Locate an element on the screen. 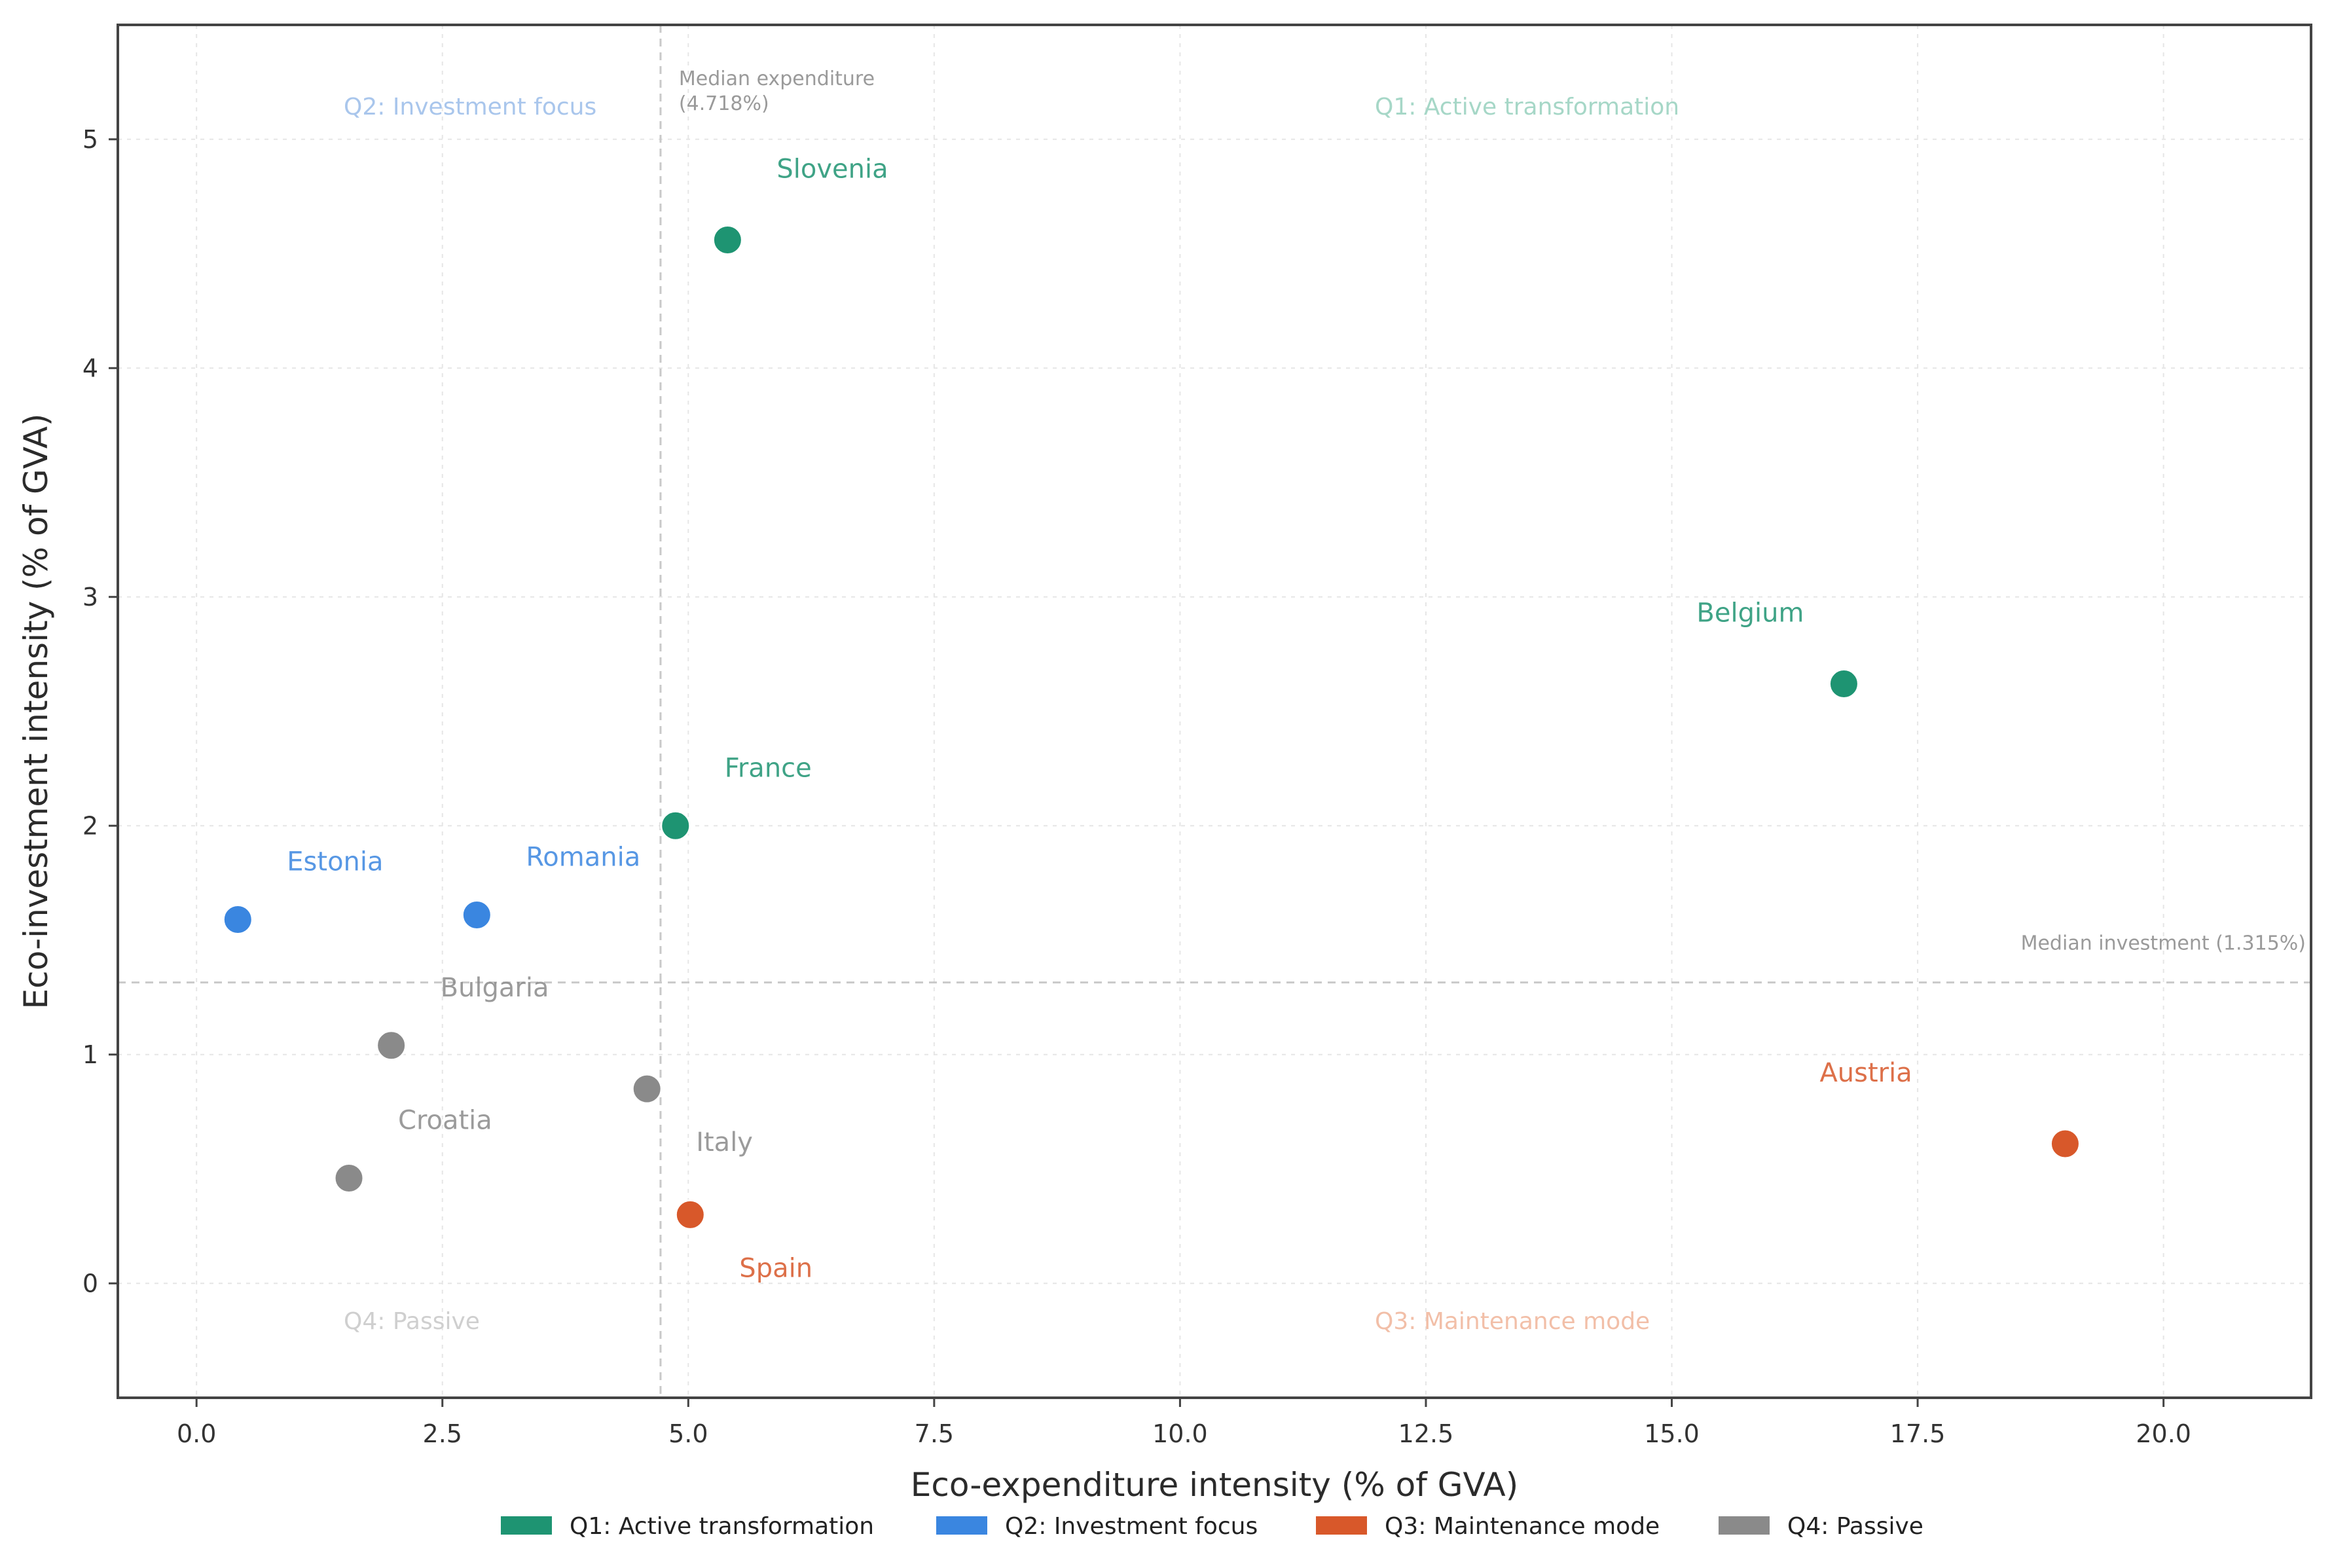 This screenshot has width=2332, height=1568. quadrant-label-q3: Q3: Maintenance mode is located at coordinates (1512, 1321).